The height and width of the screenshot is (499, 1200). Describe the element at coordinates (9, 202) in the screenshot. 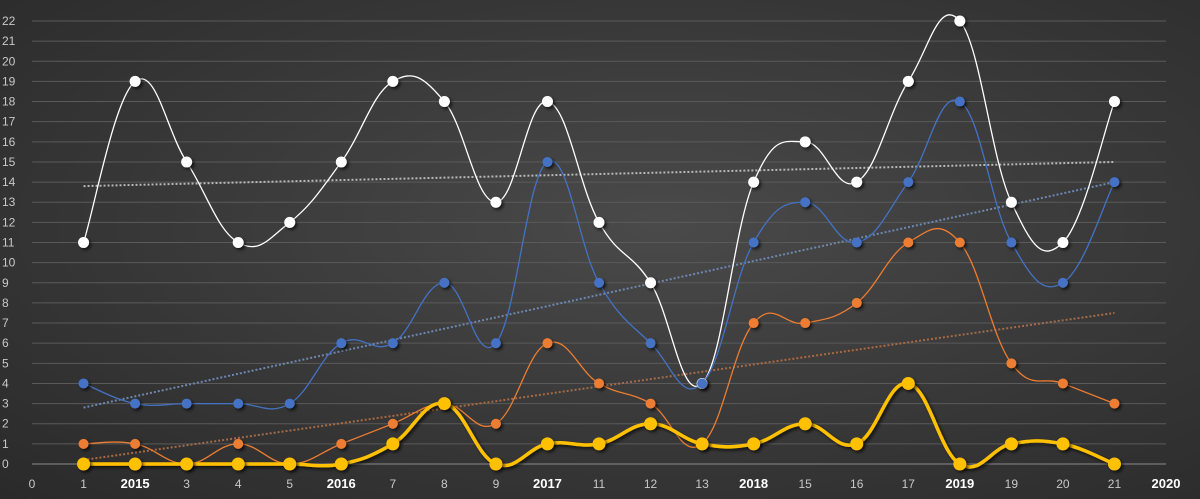

I see `y-tick-label: 13` at that location.